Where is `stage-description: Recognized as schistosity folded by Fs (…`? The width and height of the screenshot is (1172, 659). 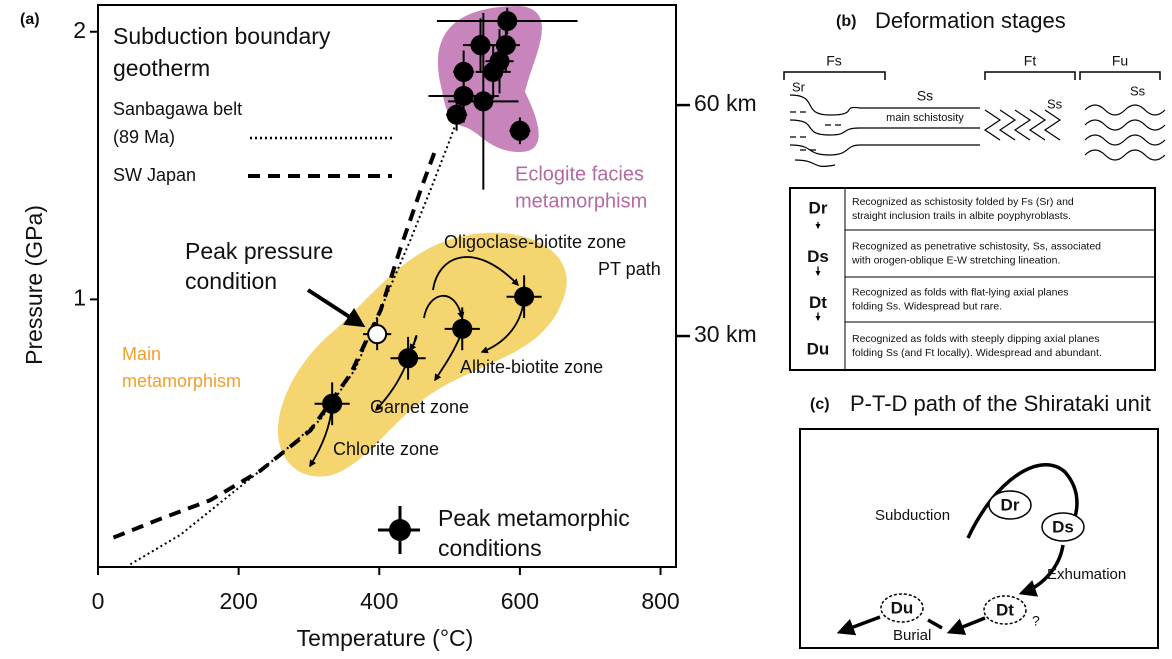 stage-description: Recognized as schistosity folded by Fs (… is located at coordinates (963, 202).